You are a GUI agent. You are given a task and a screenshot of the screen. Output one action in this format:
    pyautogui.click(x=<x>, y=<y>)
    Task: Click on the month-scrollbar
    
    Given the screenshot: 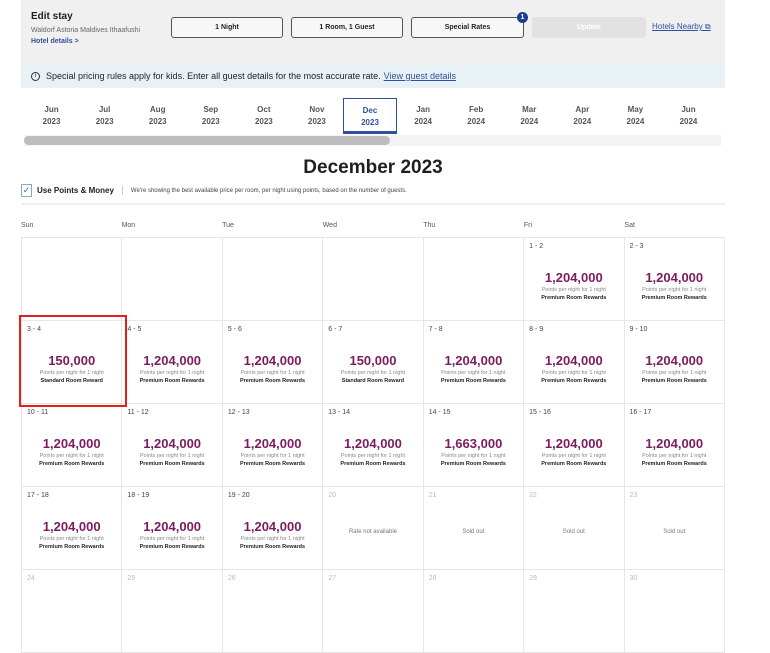 What is the action you would take?
    pyautogui.click(x=372, y=140)
    